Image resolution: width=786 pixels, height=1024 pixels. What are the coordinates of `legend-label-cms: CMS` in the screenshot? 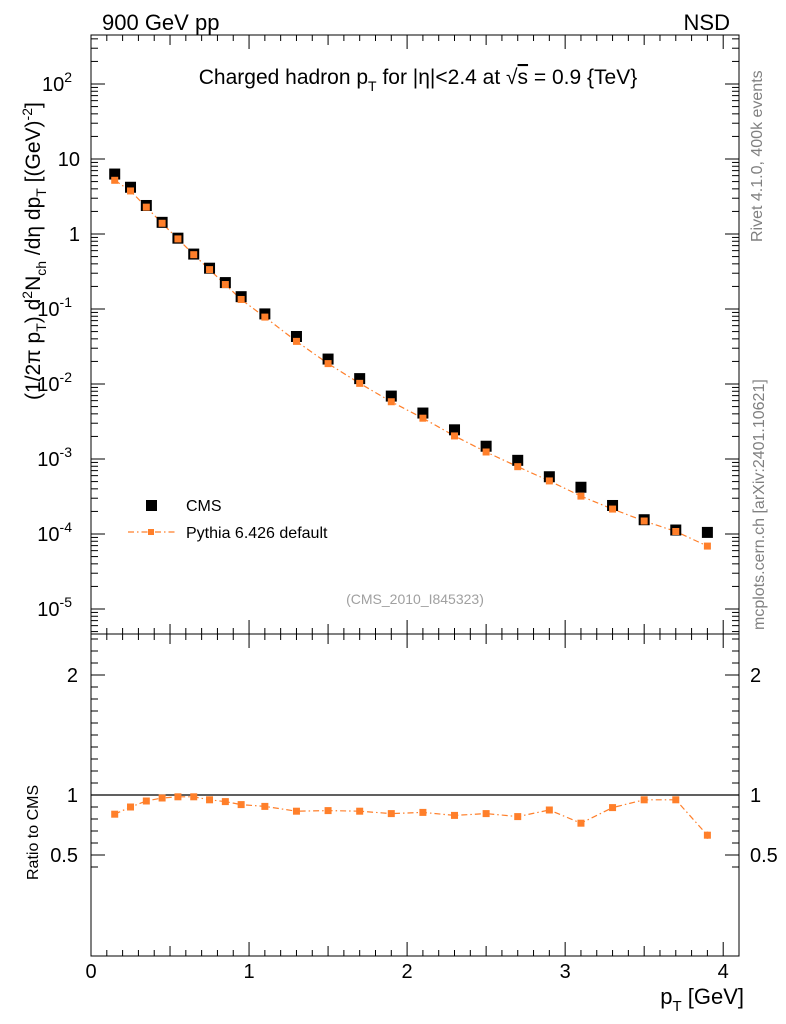 It's located at (204, 506).